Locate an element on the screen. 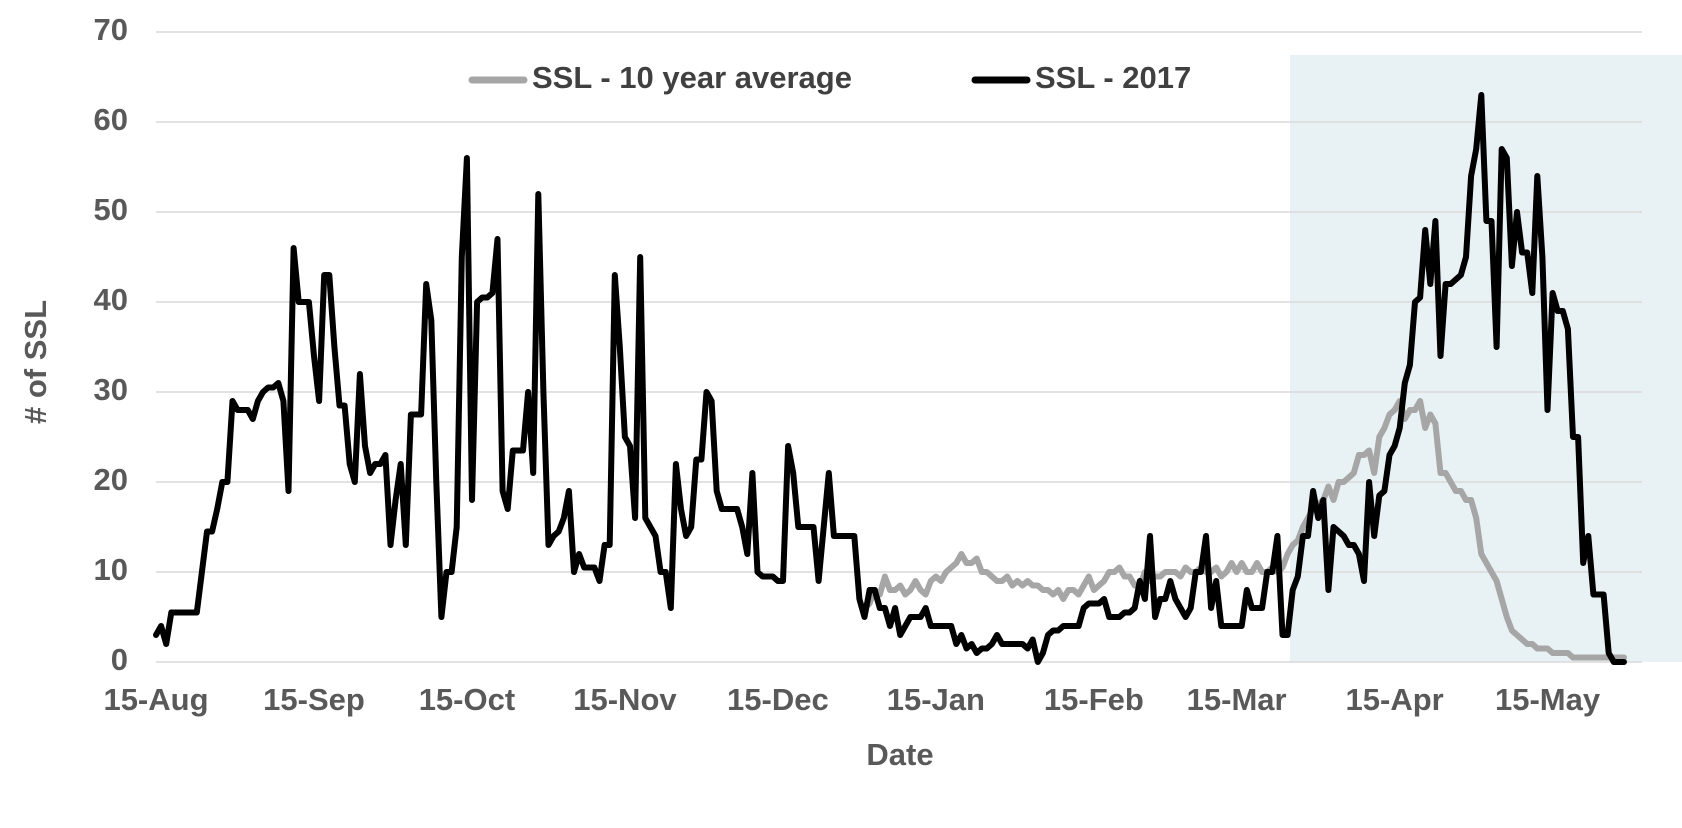 The width and height of the screenshot is (1682, 828). legend-label: SSL - 10 year average is located at coordinates (692, 77).